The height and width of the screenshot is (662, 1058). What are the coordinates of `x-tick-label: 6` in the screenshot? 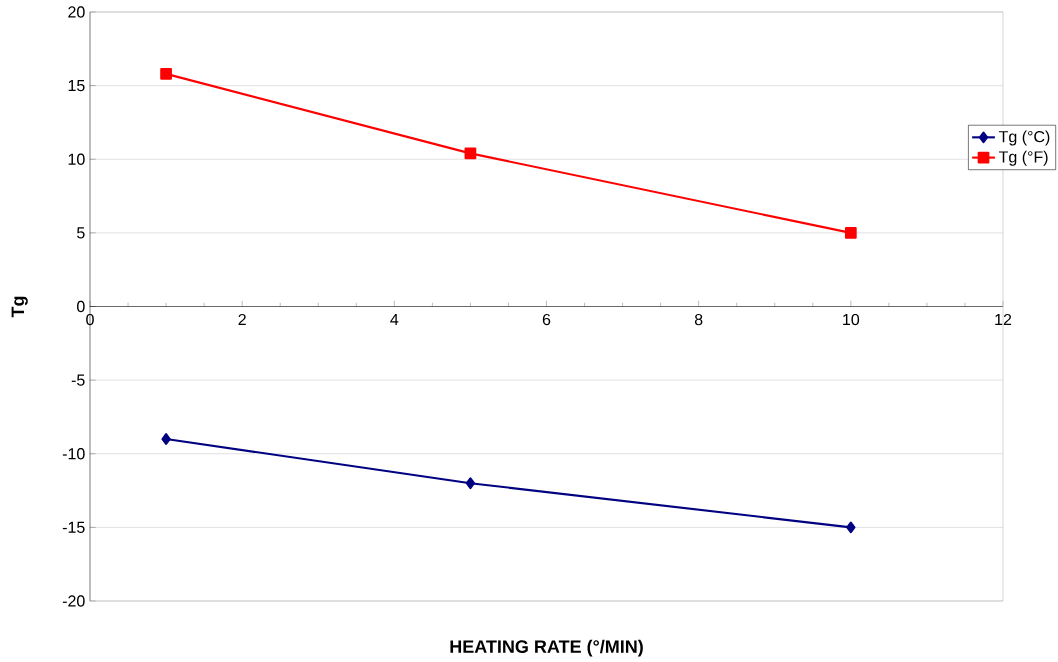 It's located at (546, 319).